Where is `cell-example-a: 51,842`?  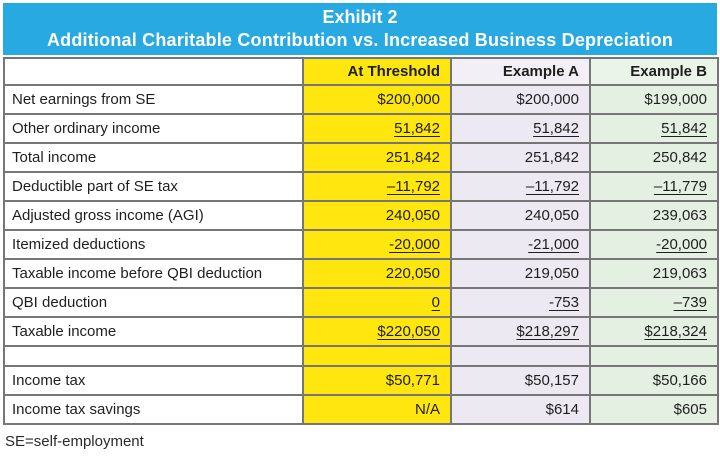
cell-example-a: 51,842 is located at coordinates (520, 128).